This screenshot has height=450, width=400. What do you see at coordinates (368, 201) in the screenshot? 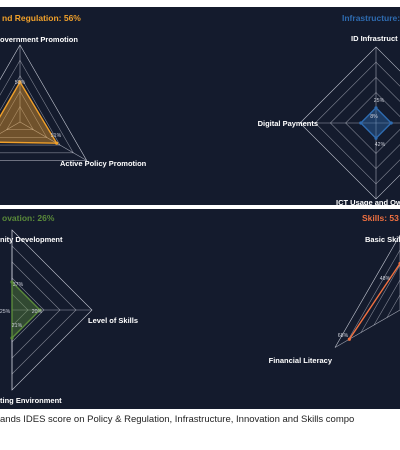
I see `axis-label: ICT Usage and Ow` at bounding box center [368, 201].